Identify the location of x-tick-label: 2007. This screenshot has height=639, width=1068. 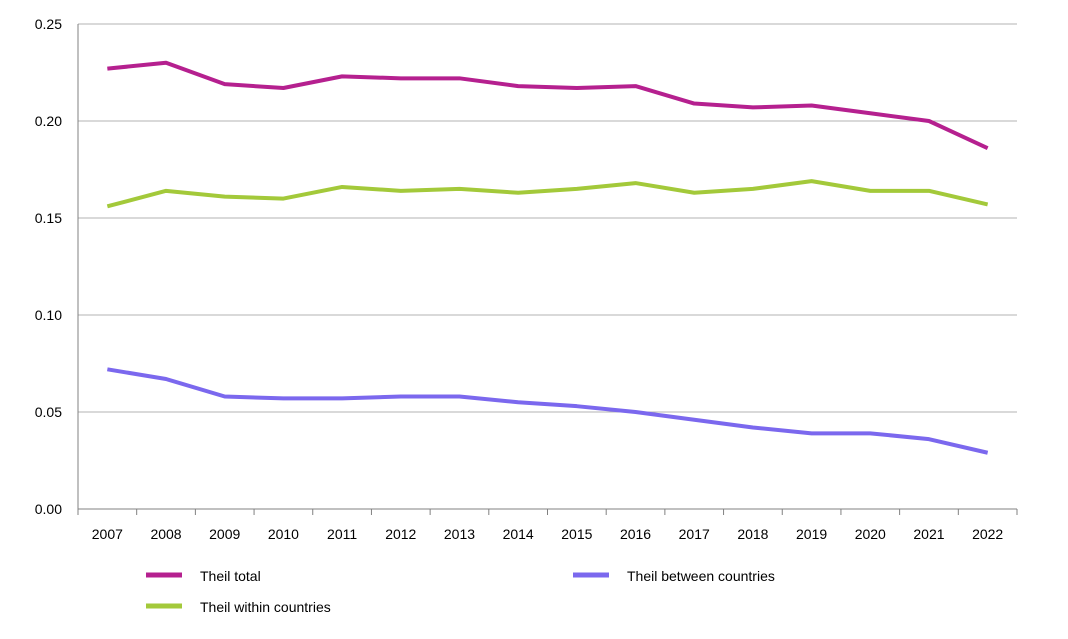
(107, 534).